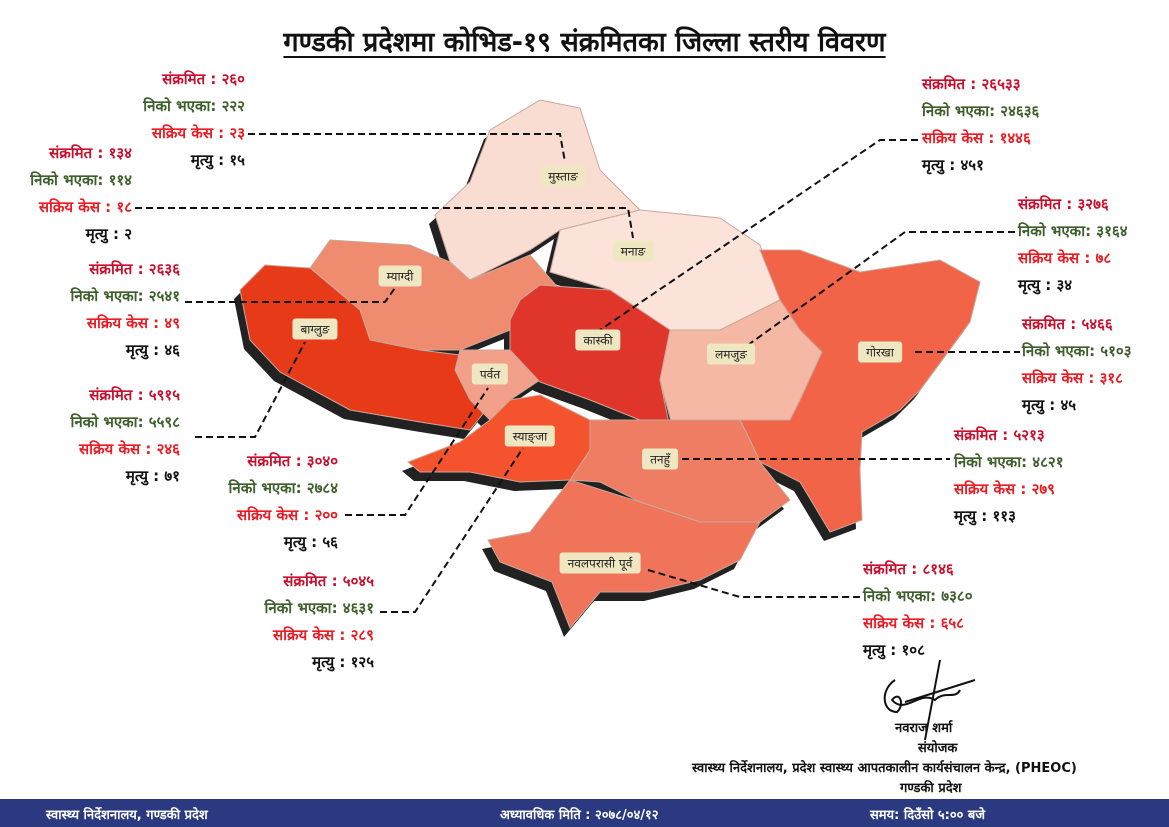  I want to click on stat-recovered: निको भएका: ३१६४, so click(1073, 231).